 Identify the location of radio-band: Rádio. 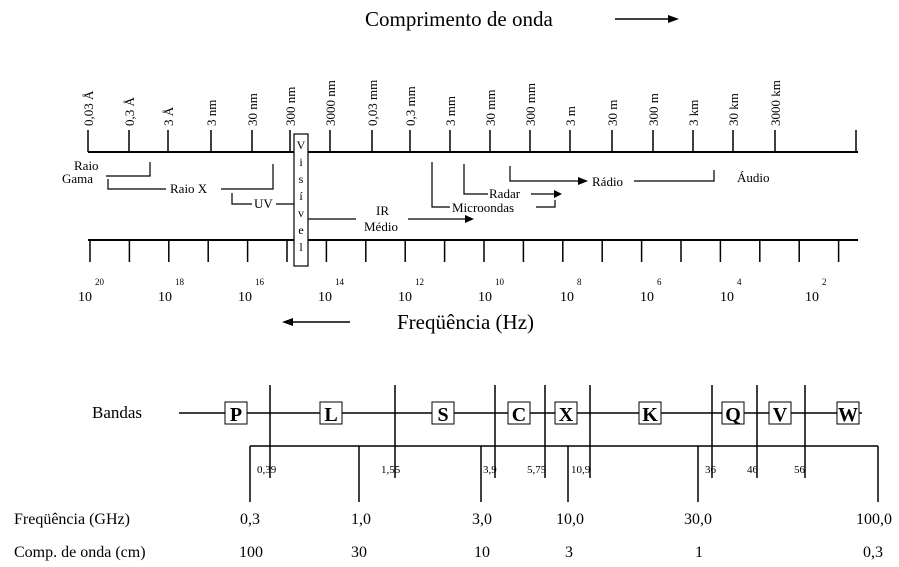
(612, 177).